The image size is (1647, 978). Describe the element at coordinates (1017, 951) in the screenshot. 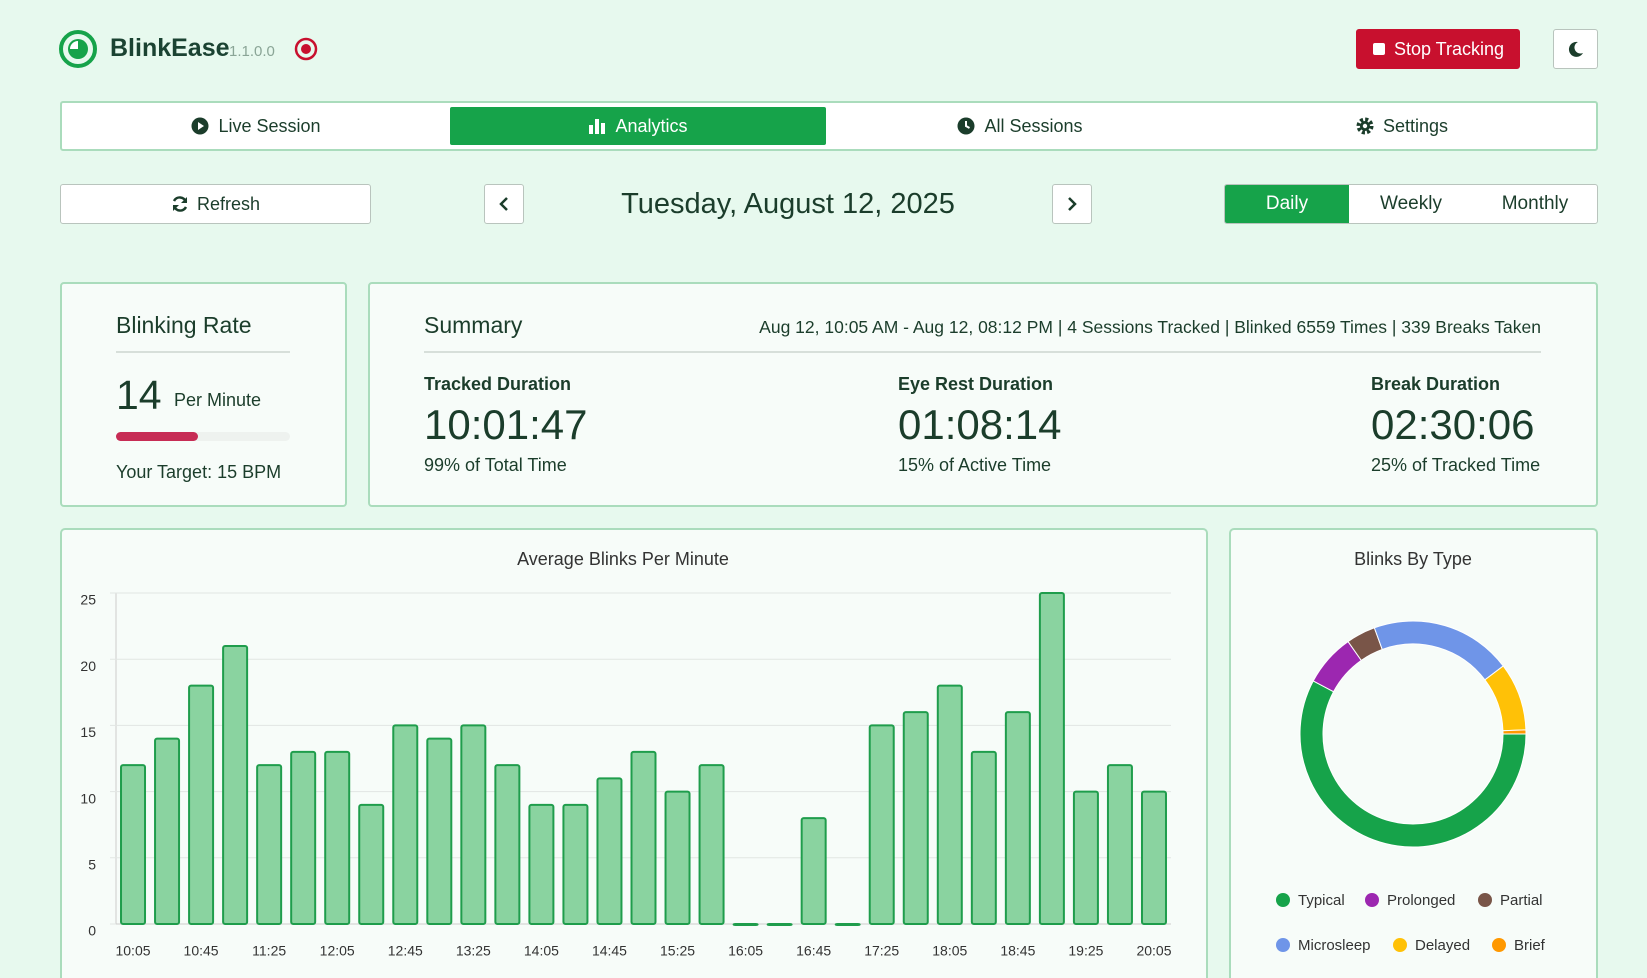

I see `x-tick-label: 18:45` at that location.